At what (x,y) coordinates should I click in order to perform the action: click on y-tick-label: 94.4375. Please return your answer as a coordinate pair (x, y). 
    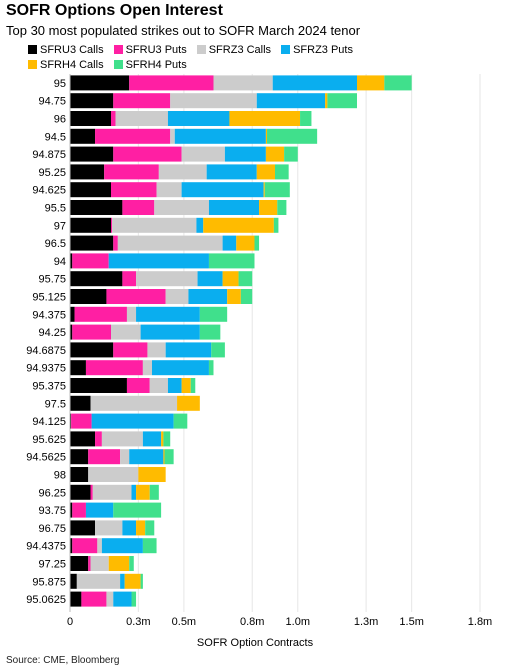
    Looking at the image, I should click on (46, 547).